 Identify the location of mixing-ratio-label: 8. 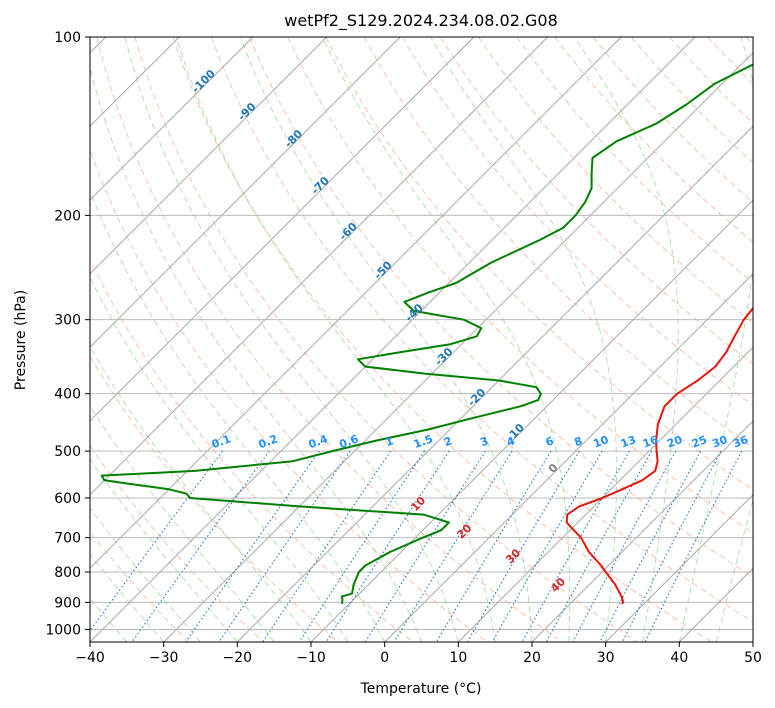
(578, 441).